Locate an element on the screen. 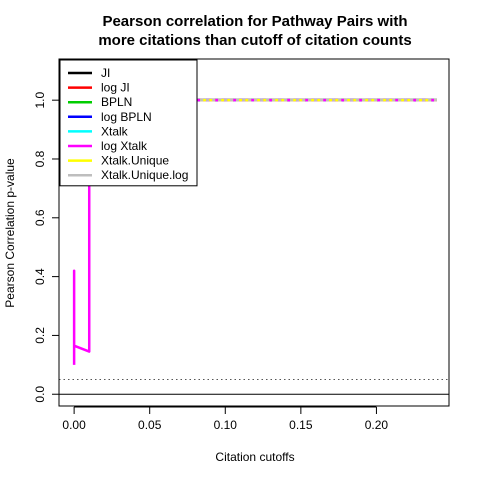 This screenshot has height=480, width=480. legend-entry: log BPLN is located at coordinates (126, 117).